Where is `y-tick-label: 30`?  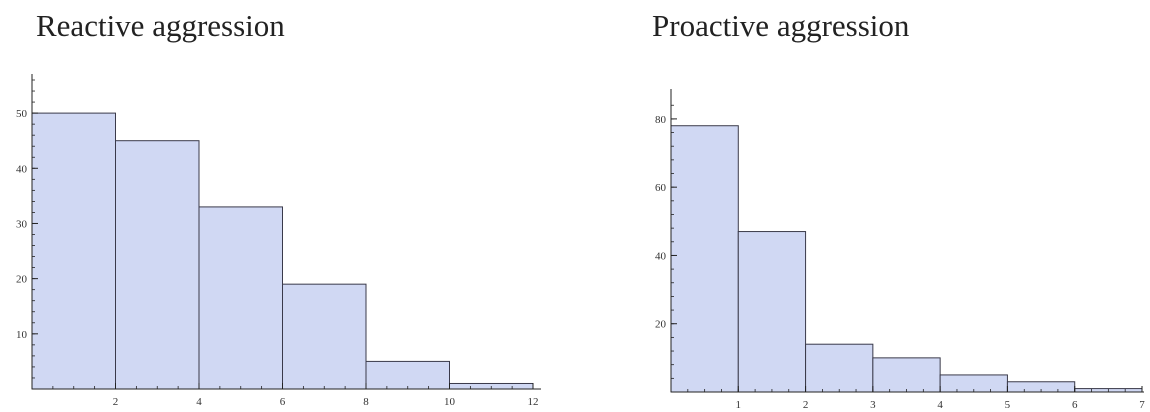
y-tick-label: 30 is located at coordinates (22, 224).